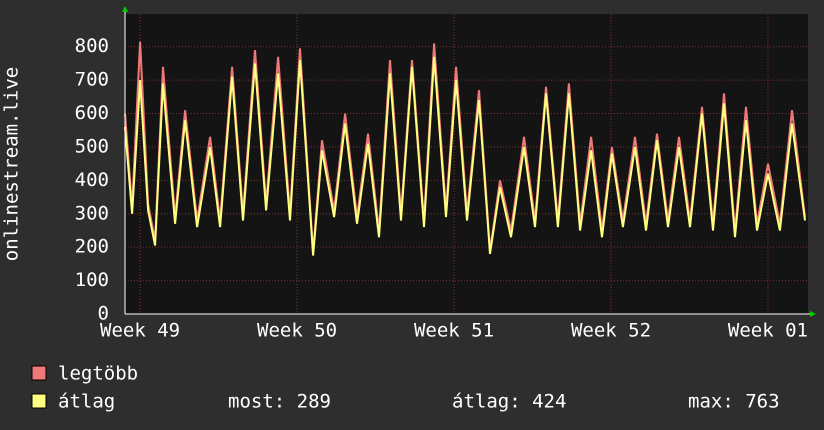 Image resolution: width=824 pixels, height=430 pixels. What do you see at coordinates (454, 331) in the screenshot?
I see `x-tick-label: Week 51` at bounding box center [454, 331].